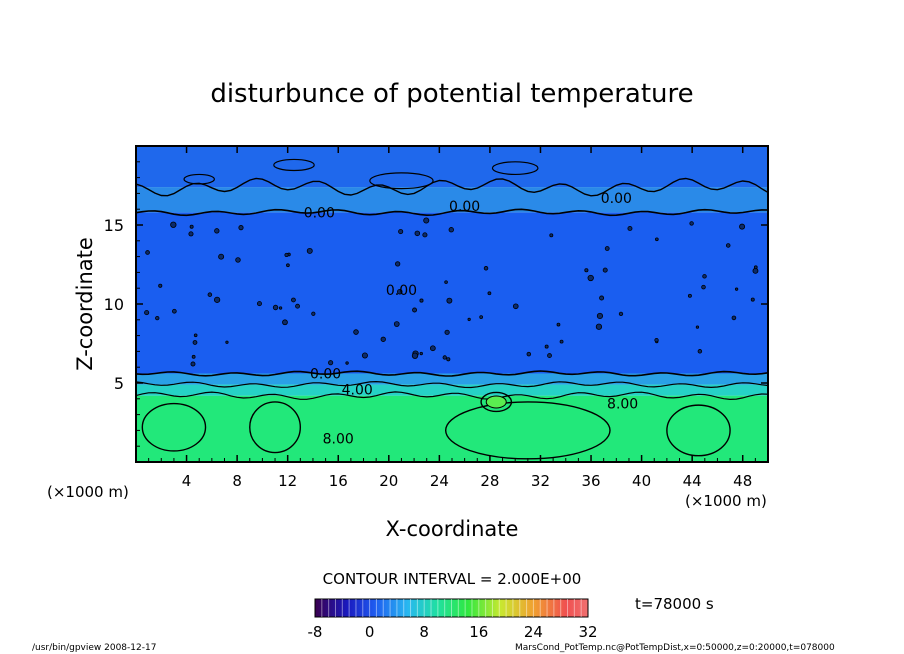  Describe the element at coordinates (452, 579) in the screenshot. I see `contour-interval-label: CONTOUR INTERVAL = 2.000E+00` at that location.